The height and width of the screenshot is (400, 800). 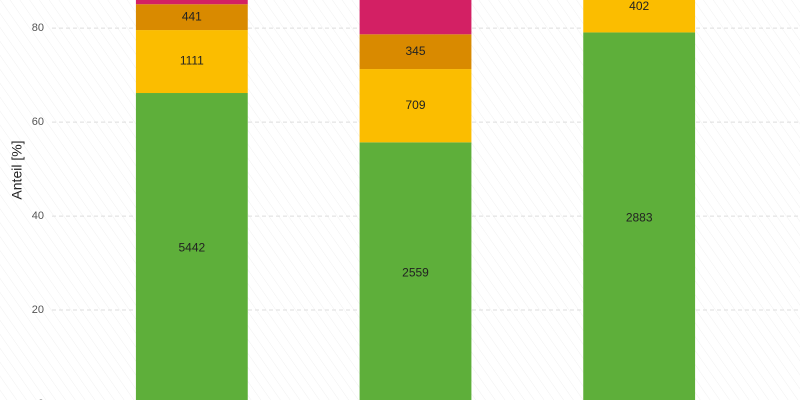 I want to click on y-axis-title: Anteil [%], so click(x=17, y=169).